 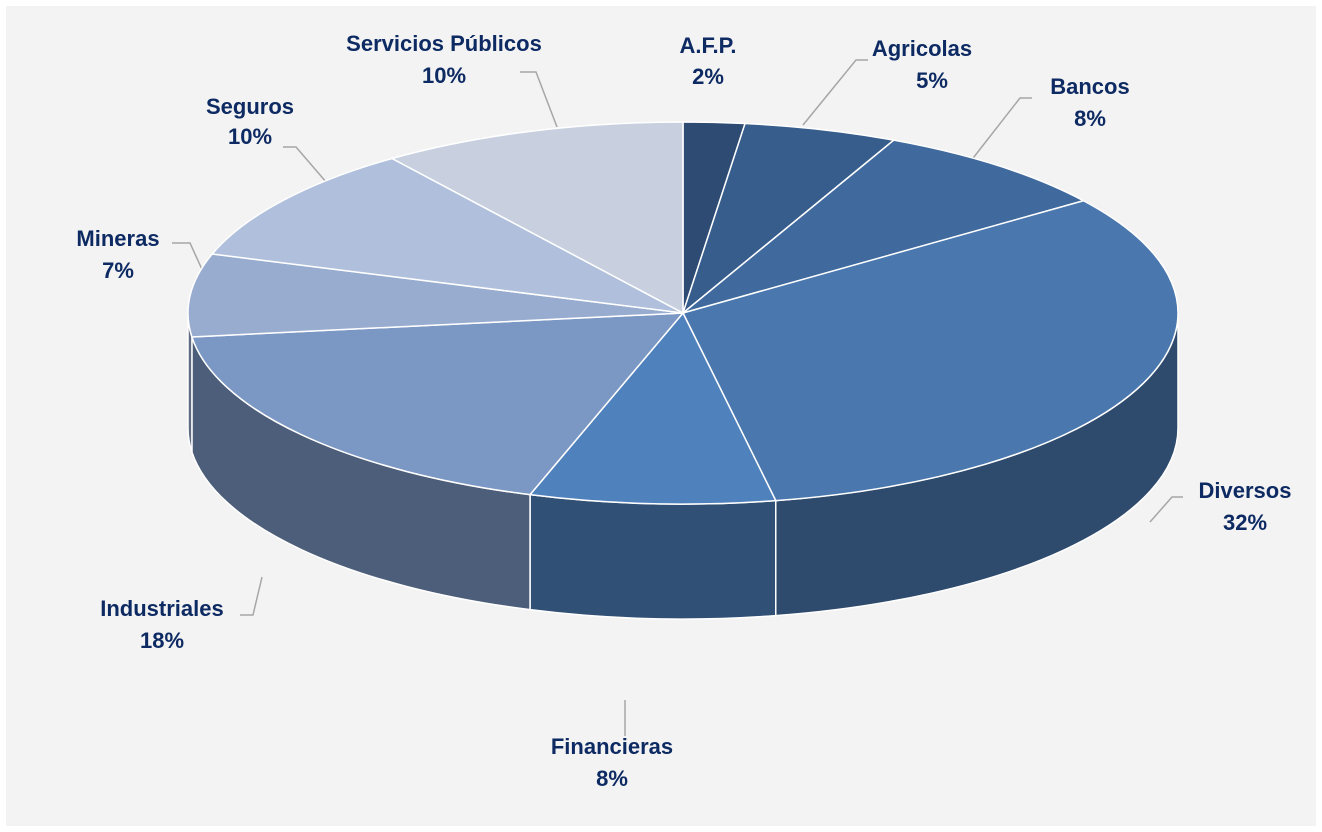 I want to click on value-label: 32%, so click(x=1245, y=522).